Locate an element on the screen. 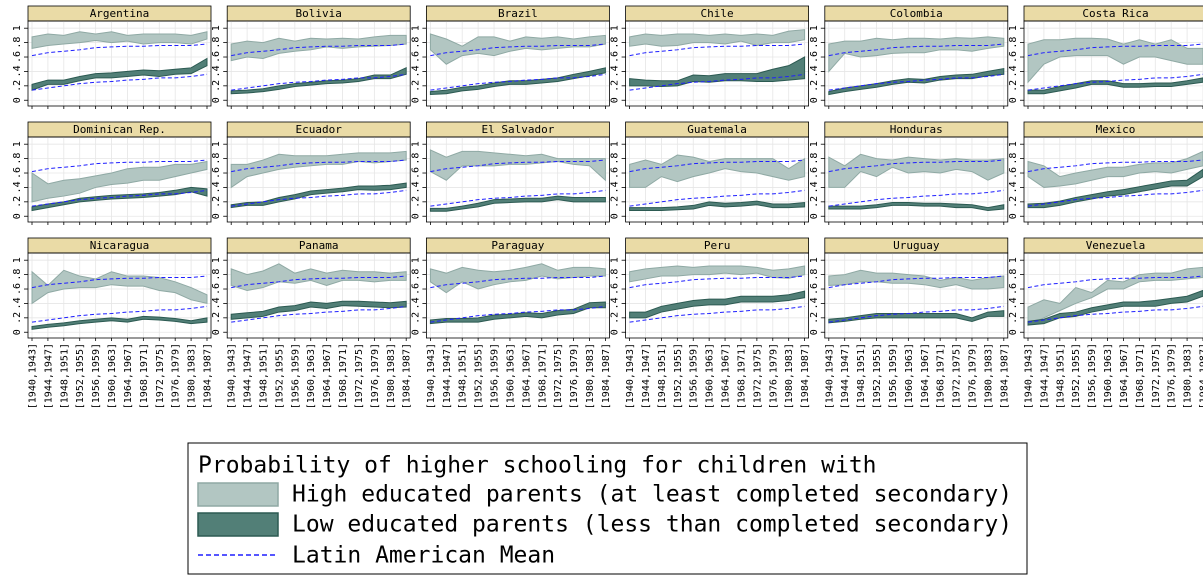 Image resolution: width=1203 pixels, height=576 pixels. panel-title: Mexico is located at coordinates (1116, 129).